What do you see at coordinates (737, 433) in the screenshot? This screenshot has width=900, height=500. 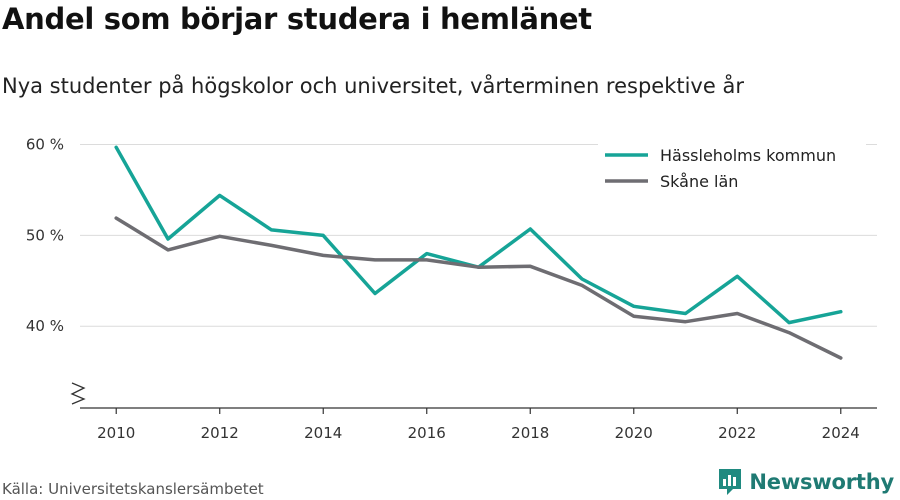 I see `x-tick-label: 2022` at bounding box center [737, 433].